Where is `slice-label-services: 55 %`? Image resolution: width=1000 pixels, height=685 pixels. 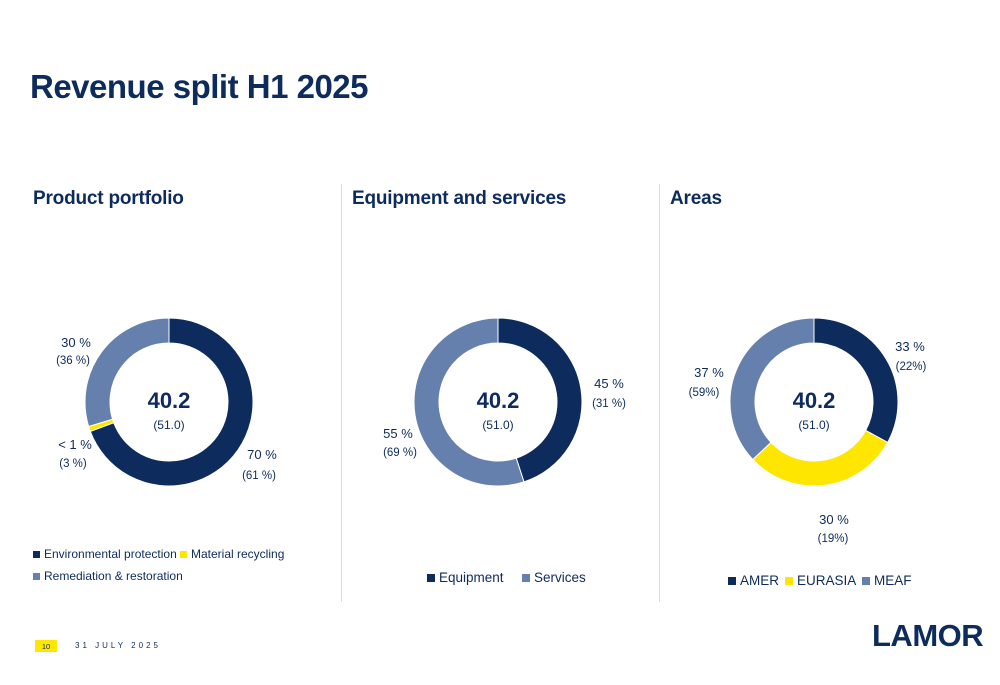 slice-label-services: 55 % is located at coordinates (398, 433).